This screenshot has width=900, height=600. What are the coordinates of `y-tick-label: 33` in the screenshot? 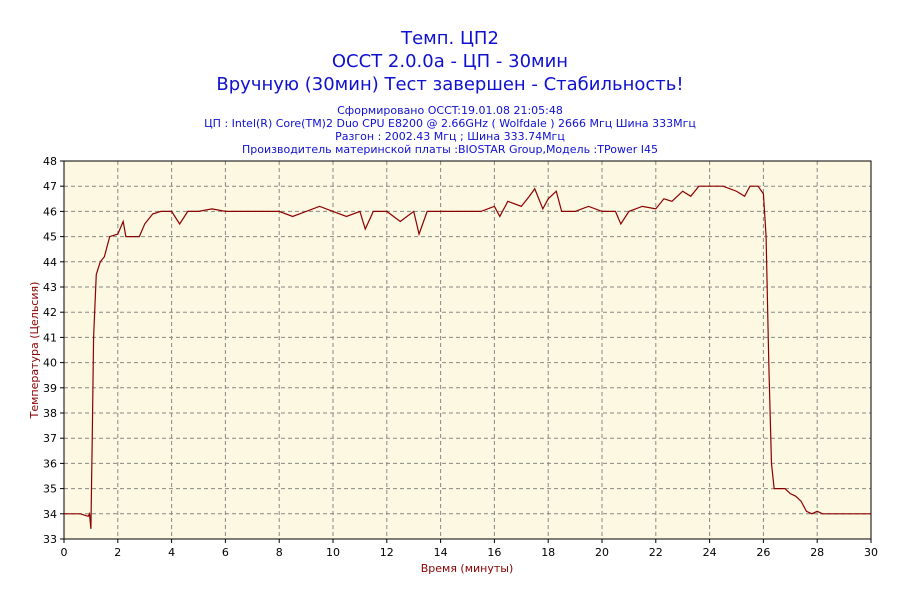 It's located at (50, 539).